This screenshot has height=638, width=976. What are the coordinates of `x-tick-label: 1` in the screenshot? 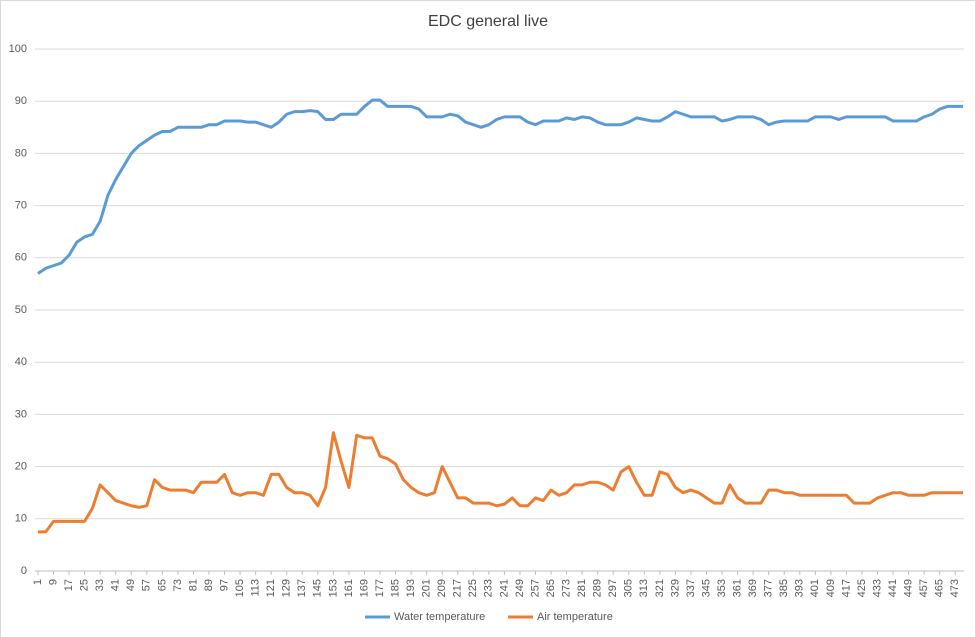 It's located at (38, 582).